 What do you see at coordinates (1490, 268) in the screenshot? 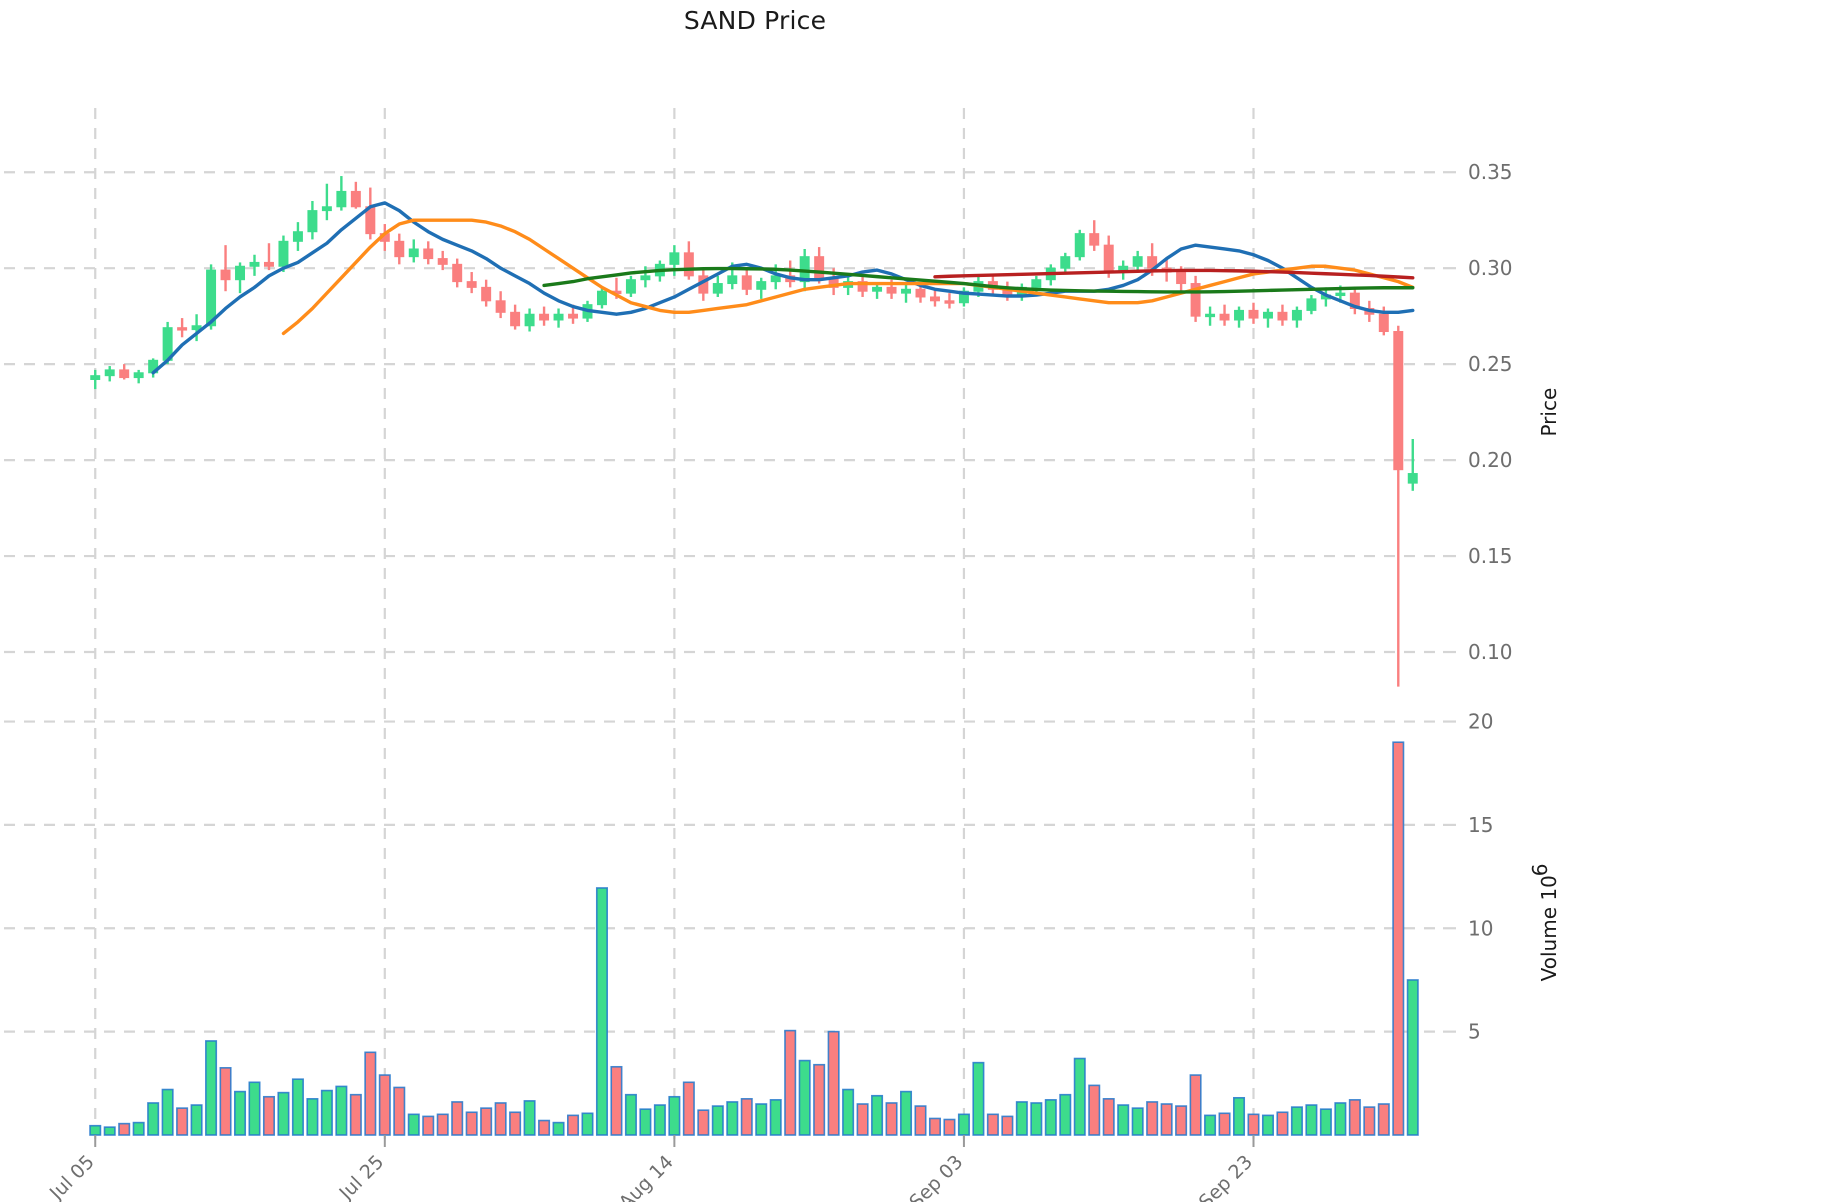
I see `price-tick-label: 0.30` at bounding box center [1490, 268].